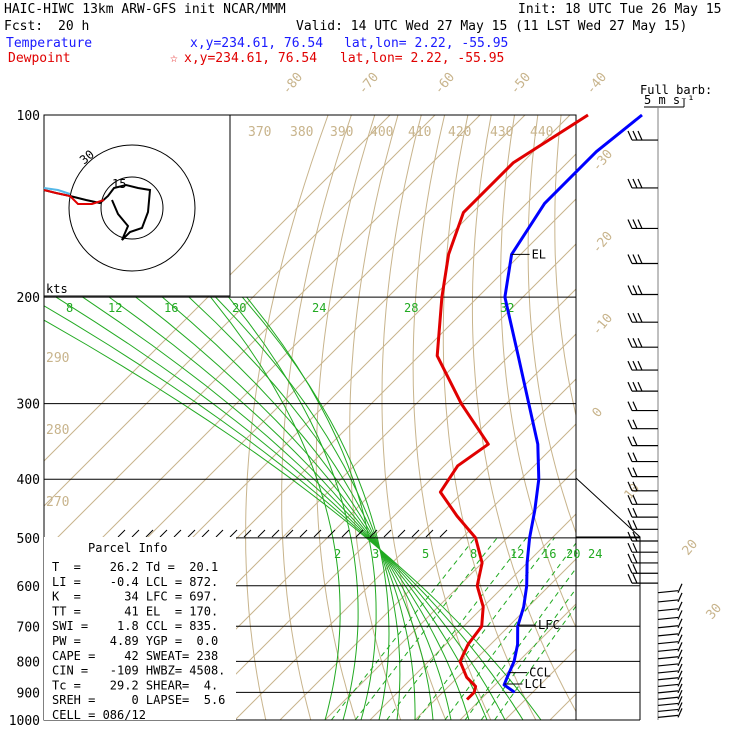  Describe the element at coordinates (540, 673) in the screenshot. I see `level-label: CCL` at that location.